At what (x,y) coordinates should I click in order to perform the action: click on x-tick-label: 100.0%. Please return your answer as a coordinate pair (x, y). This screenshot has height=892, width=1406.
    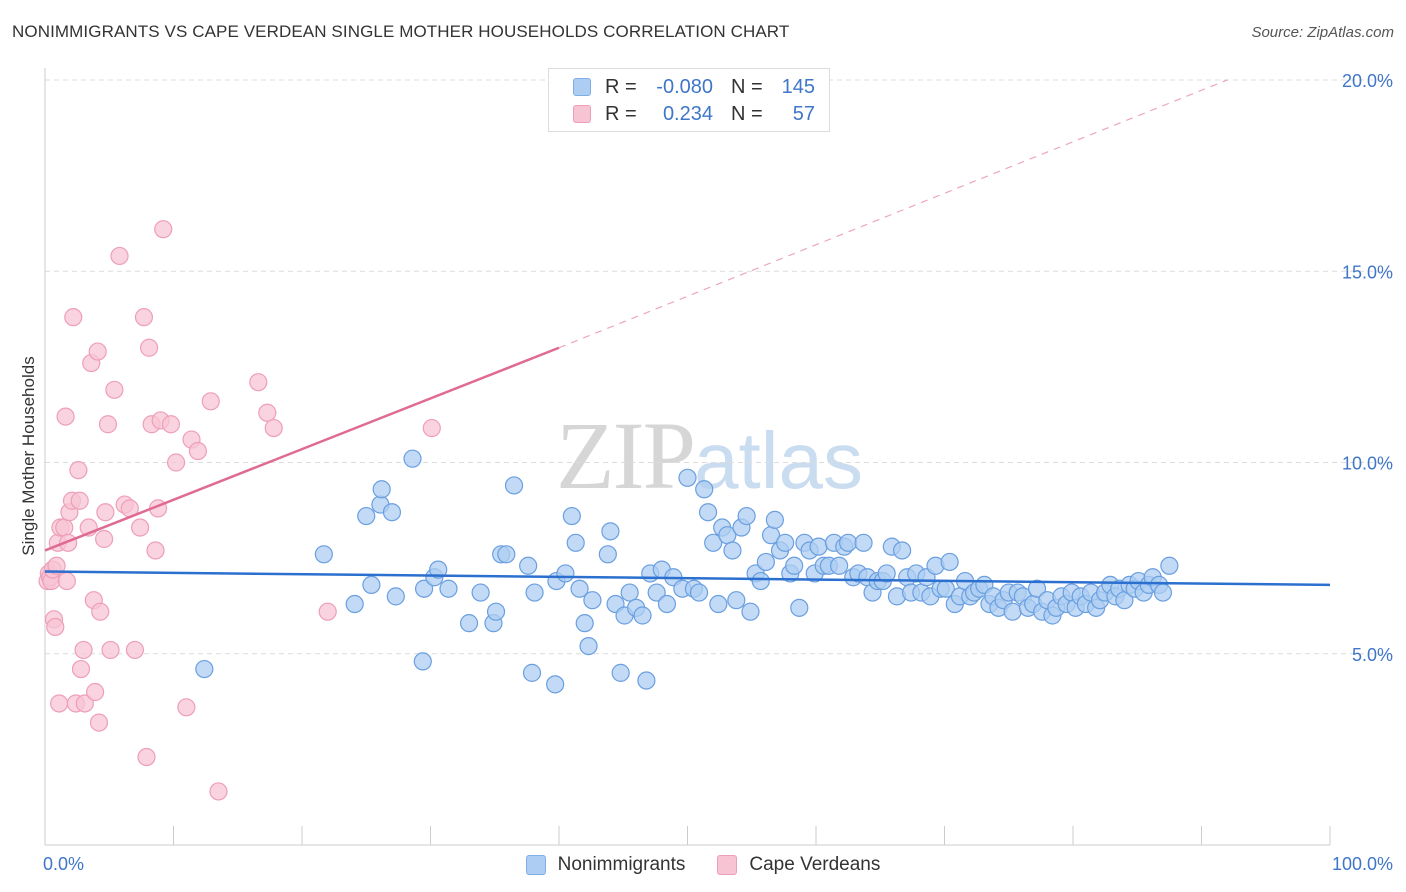
    Looking at the image, I should click on (1362, 864).